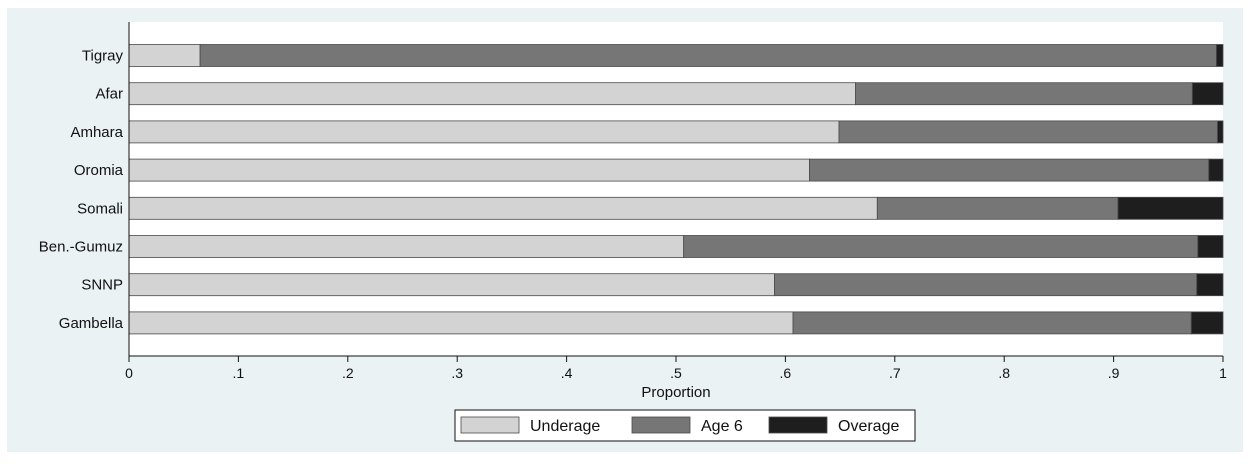 The height and width of the screenshot is (464, 1250). I want to click on category-label-ben-gumuz: Ben.-Gumuz, so click(81, 247).